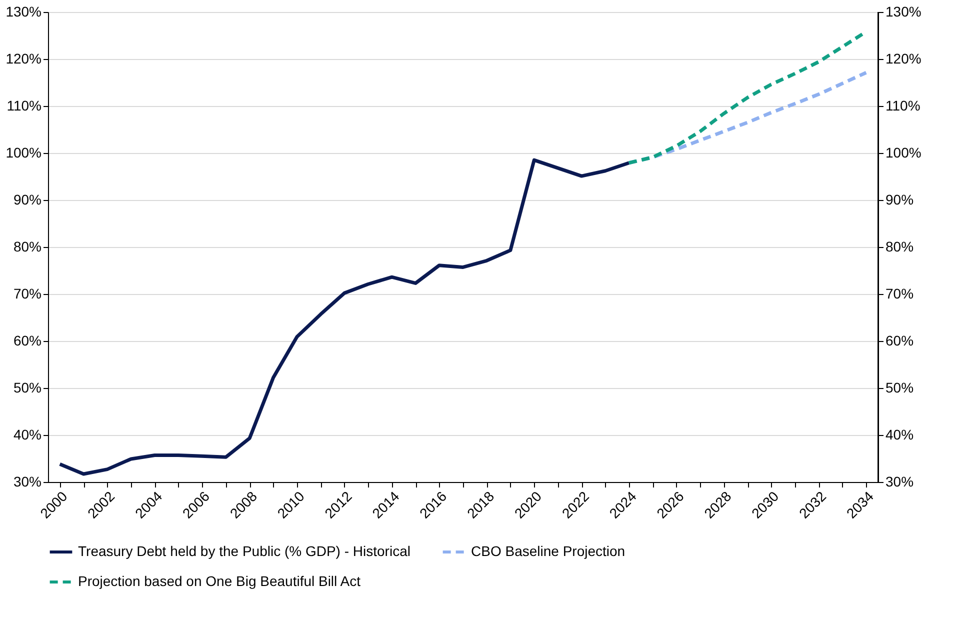 This screenshot has height=637, width=961. Describe the element at coordinates (27, 434) in the screenshot. I see `y-tick-label: 40%` at that location.